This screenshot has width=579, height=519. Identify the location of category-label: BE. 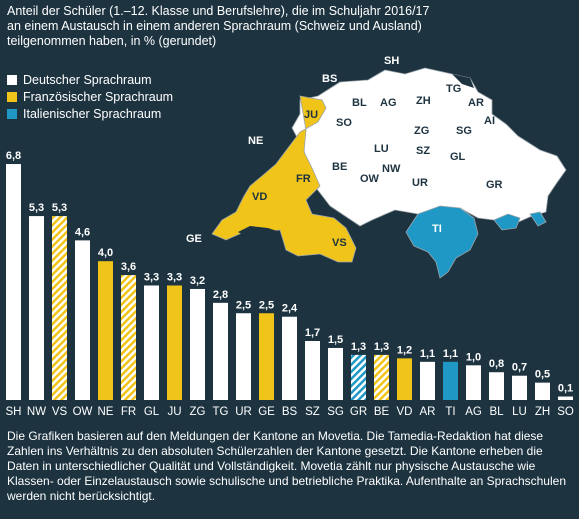
(382, 412).